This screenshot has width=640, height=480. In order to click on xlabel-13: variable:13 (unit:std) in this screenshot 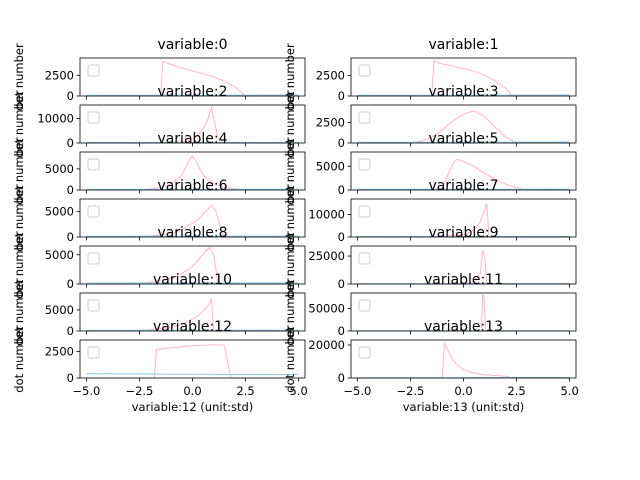, I will do `click(464, 407)`.